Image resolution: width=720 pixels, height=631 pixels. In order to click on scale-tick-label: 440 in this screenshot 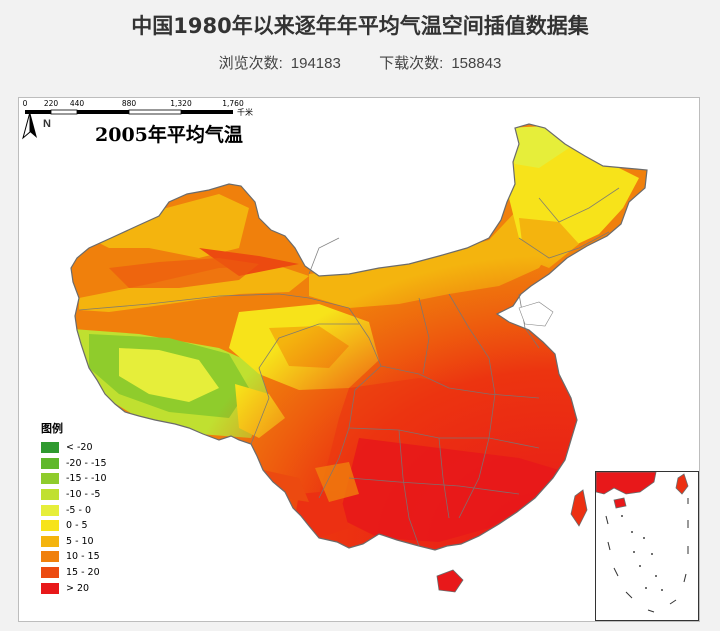, I will do `click(77, 103)`.